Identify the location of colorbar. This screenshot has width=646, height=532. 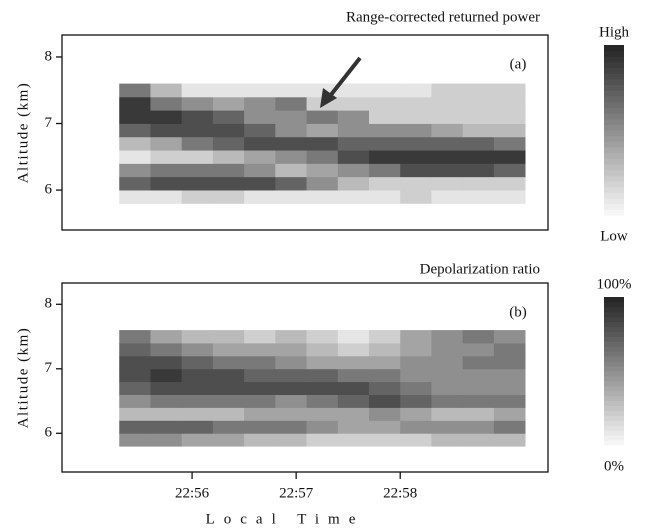
(614, 371).